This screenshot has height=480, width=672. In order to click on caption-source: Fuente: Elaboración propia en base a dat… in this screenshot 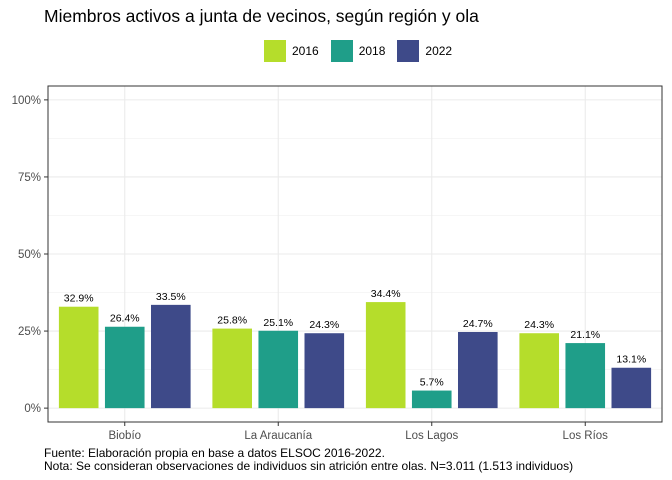, I will do `click(214, 453)`.